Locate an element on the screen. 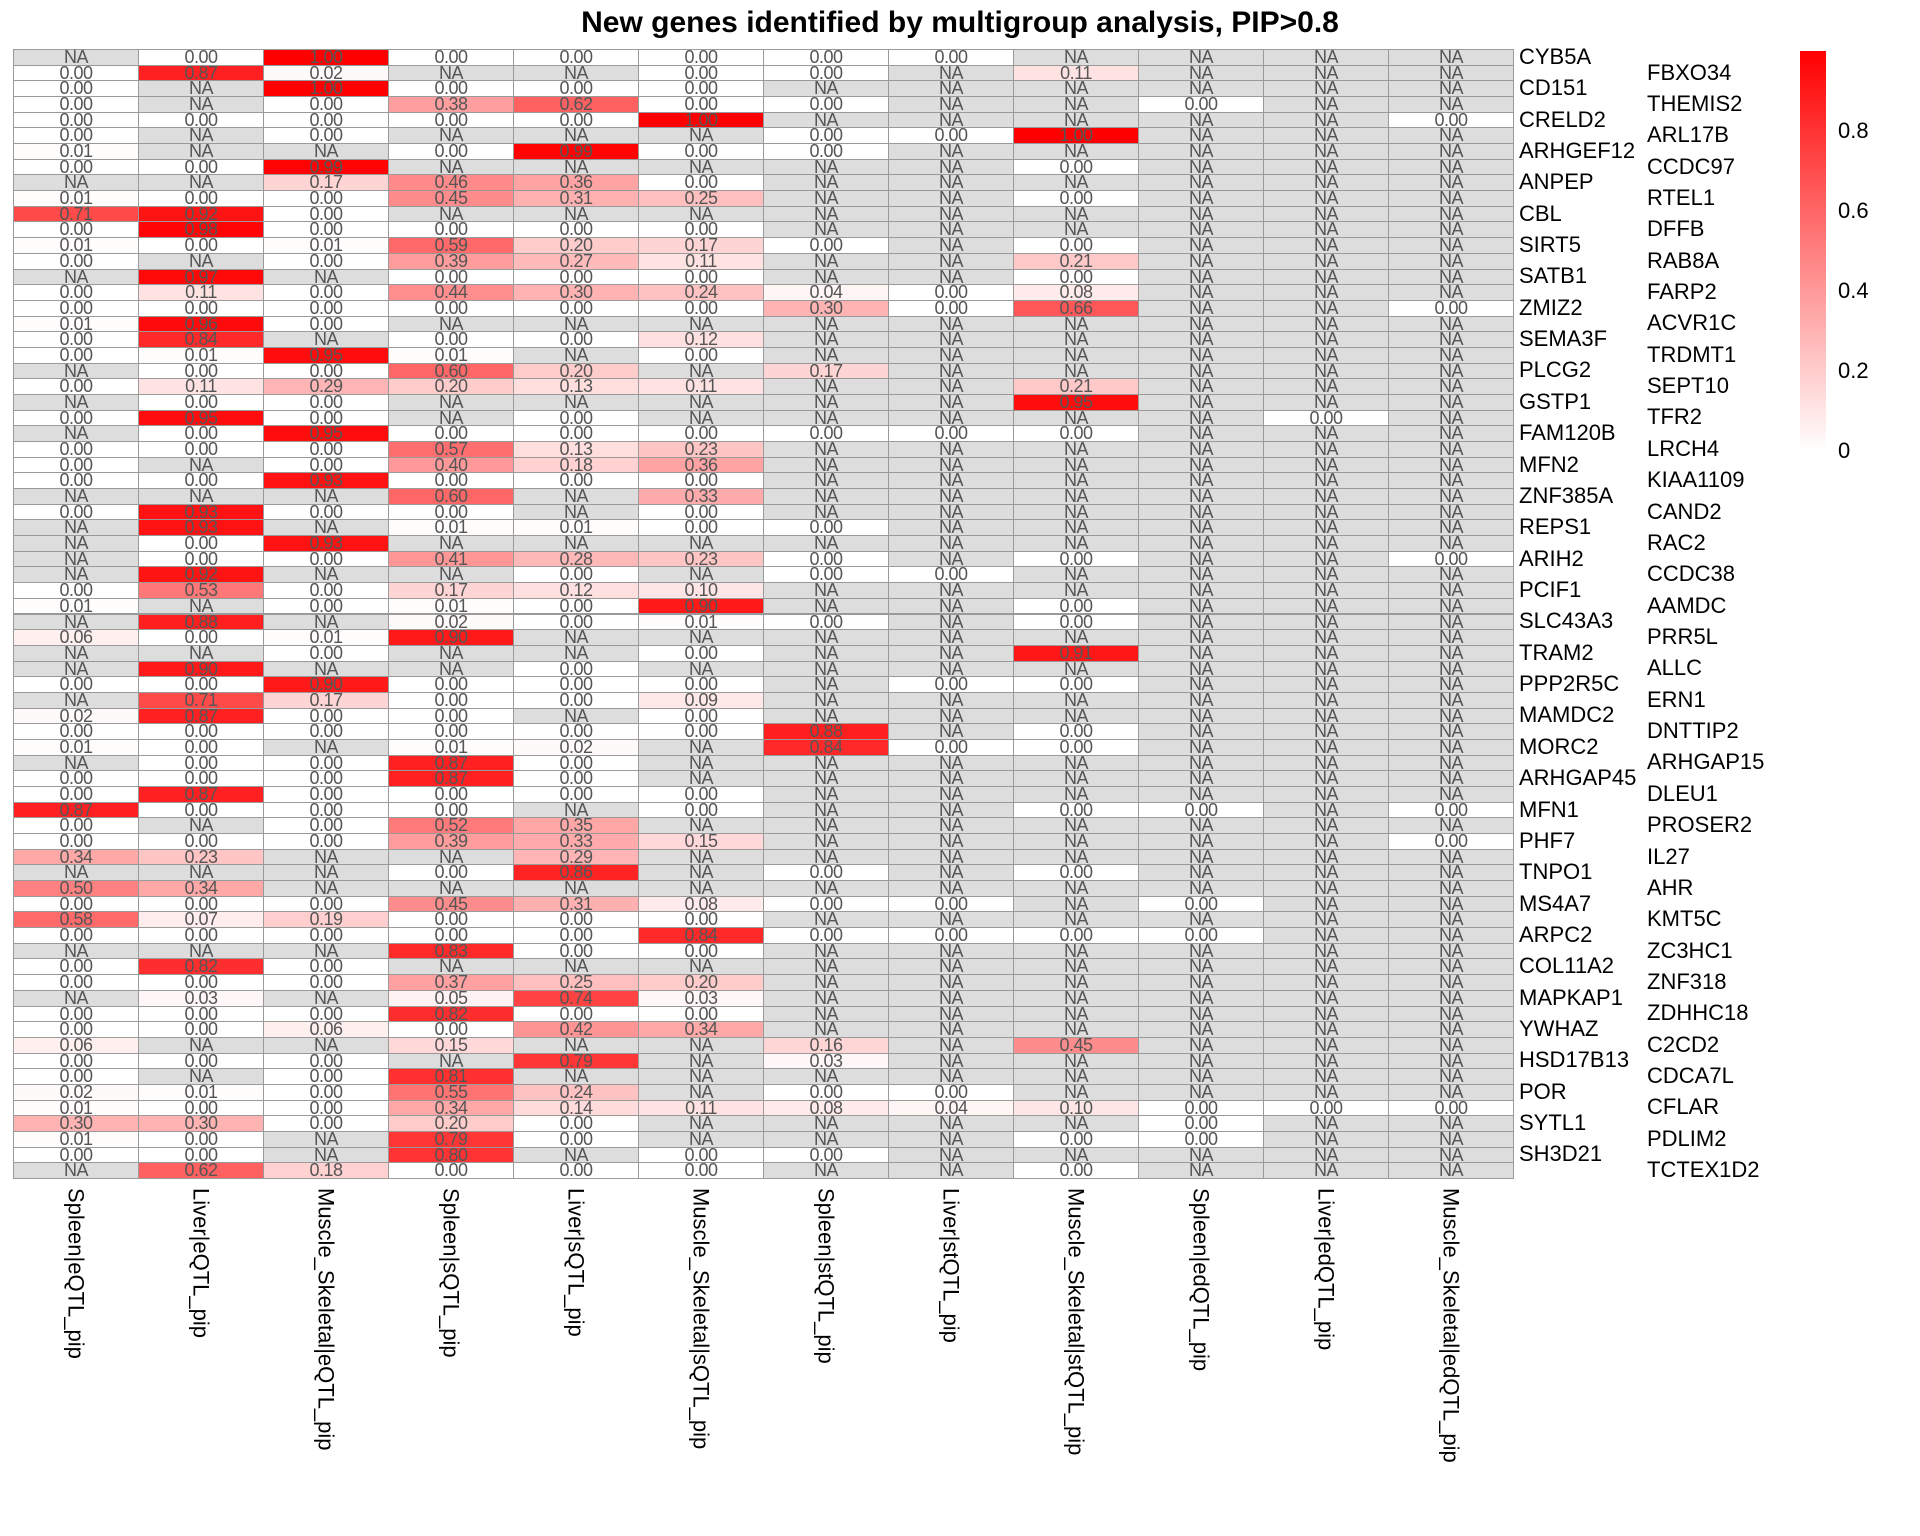 This screenshot has width=1920, height=1536. row-label: ARHGEF12 is located at coordinates (1577, 150).